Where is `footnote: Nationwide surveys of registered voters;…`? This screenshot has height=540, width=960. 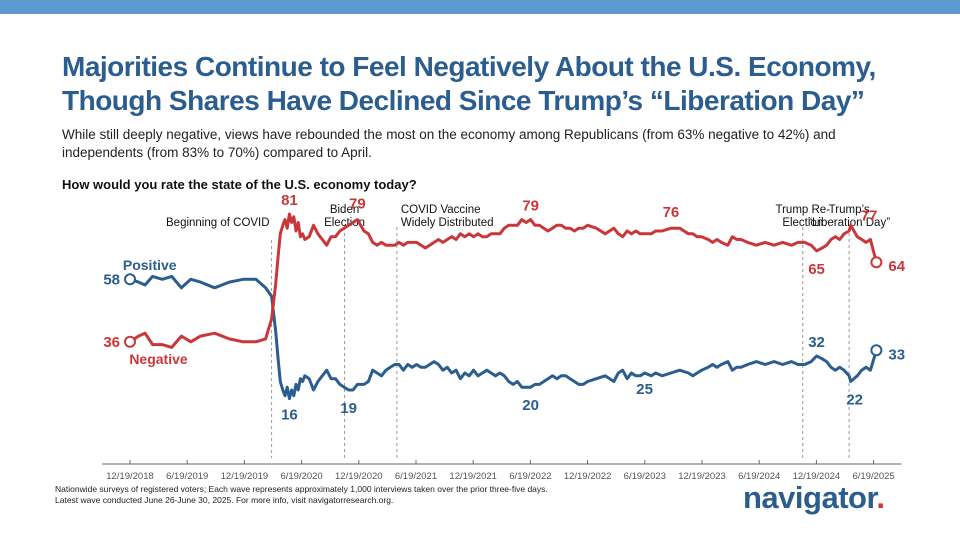
footnote: Nationwide surveys of registered voters;… is located at coordinates (335, 494).